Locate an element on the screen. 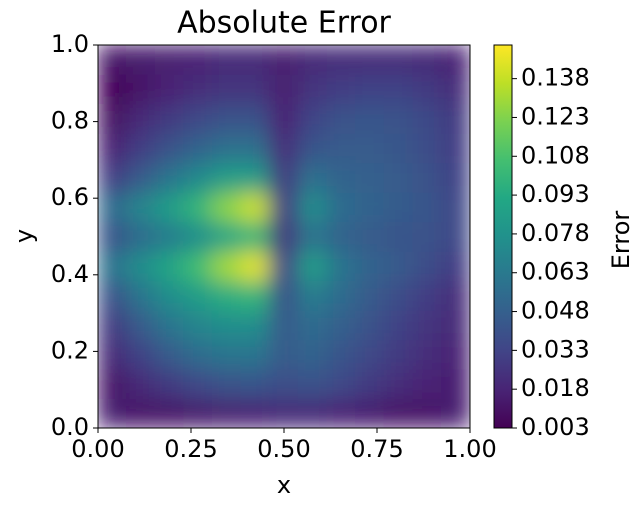 The width and height of the screenshot is (644, 510). colorbar-tick-label: 0.018 is located at coordinates (555, 388).